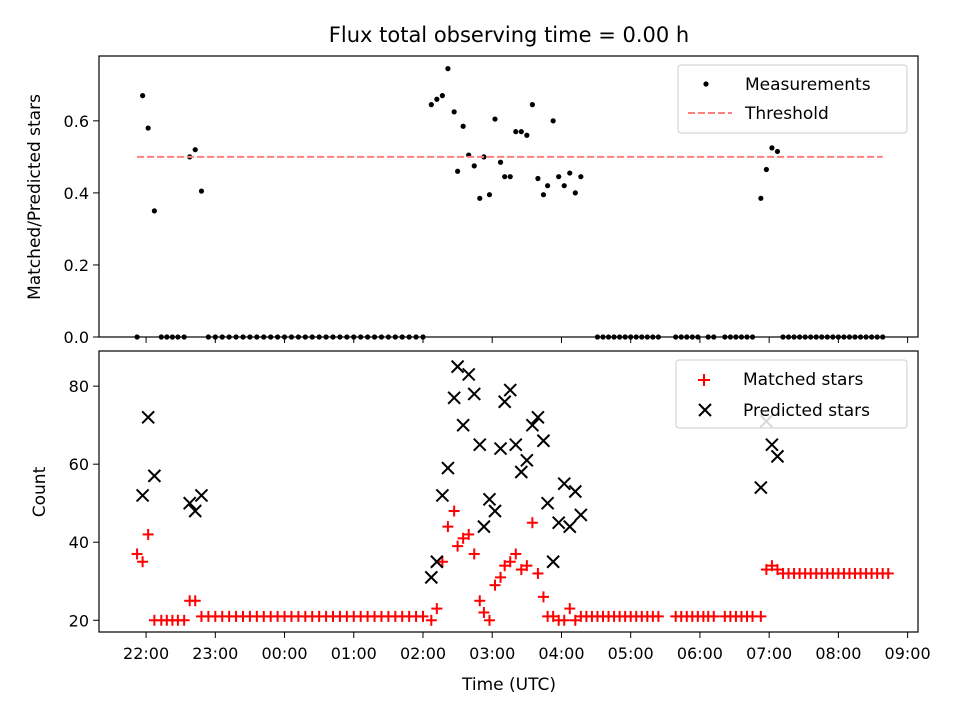  I want to click on x-tick-label: 09:00, so click(908, 653).